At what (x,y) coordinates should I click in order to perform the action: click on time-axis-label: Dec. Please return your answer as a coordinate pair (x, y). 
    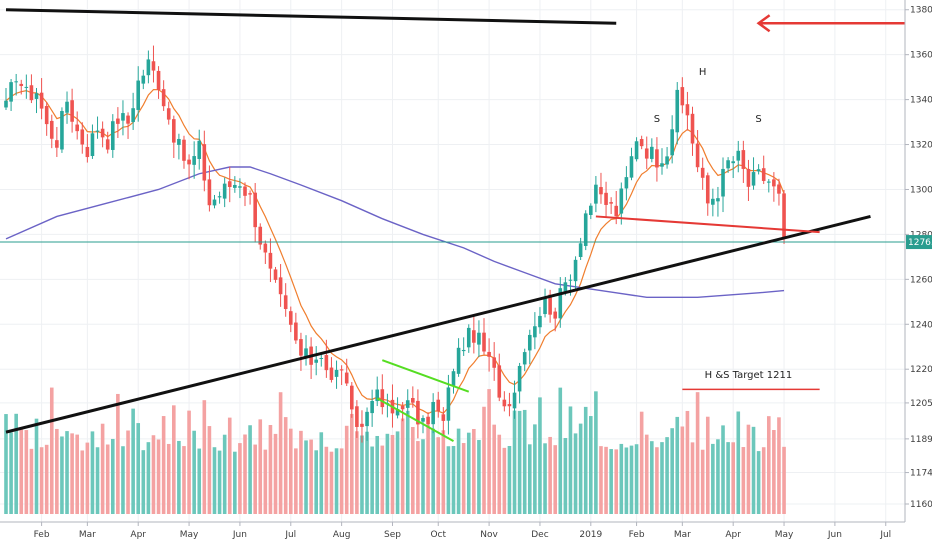
    Looking at the image, I should click on (539, 535).